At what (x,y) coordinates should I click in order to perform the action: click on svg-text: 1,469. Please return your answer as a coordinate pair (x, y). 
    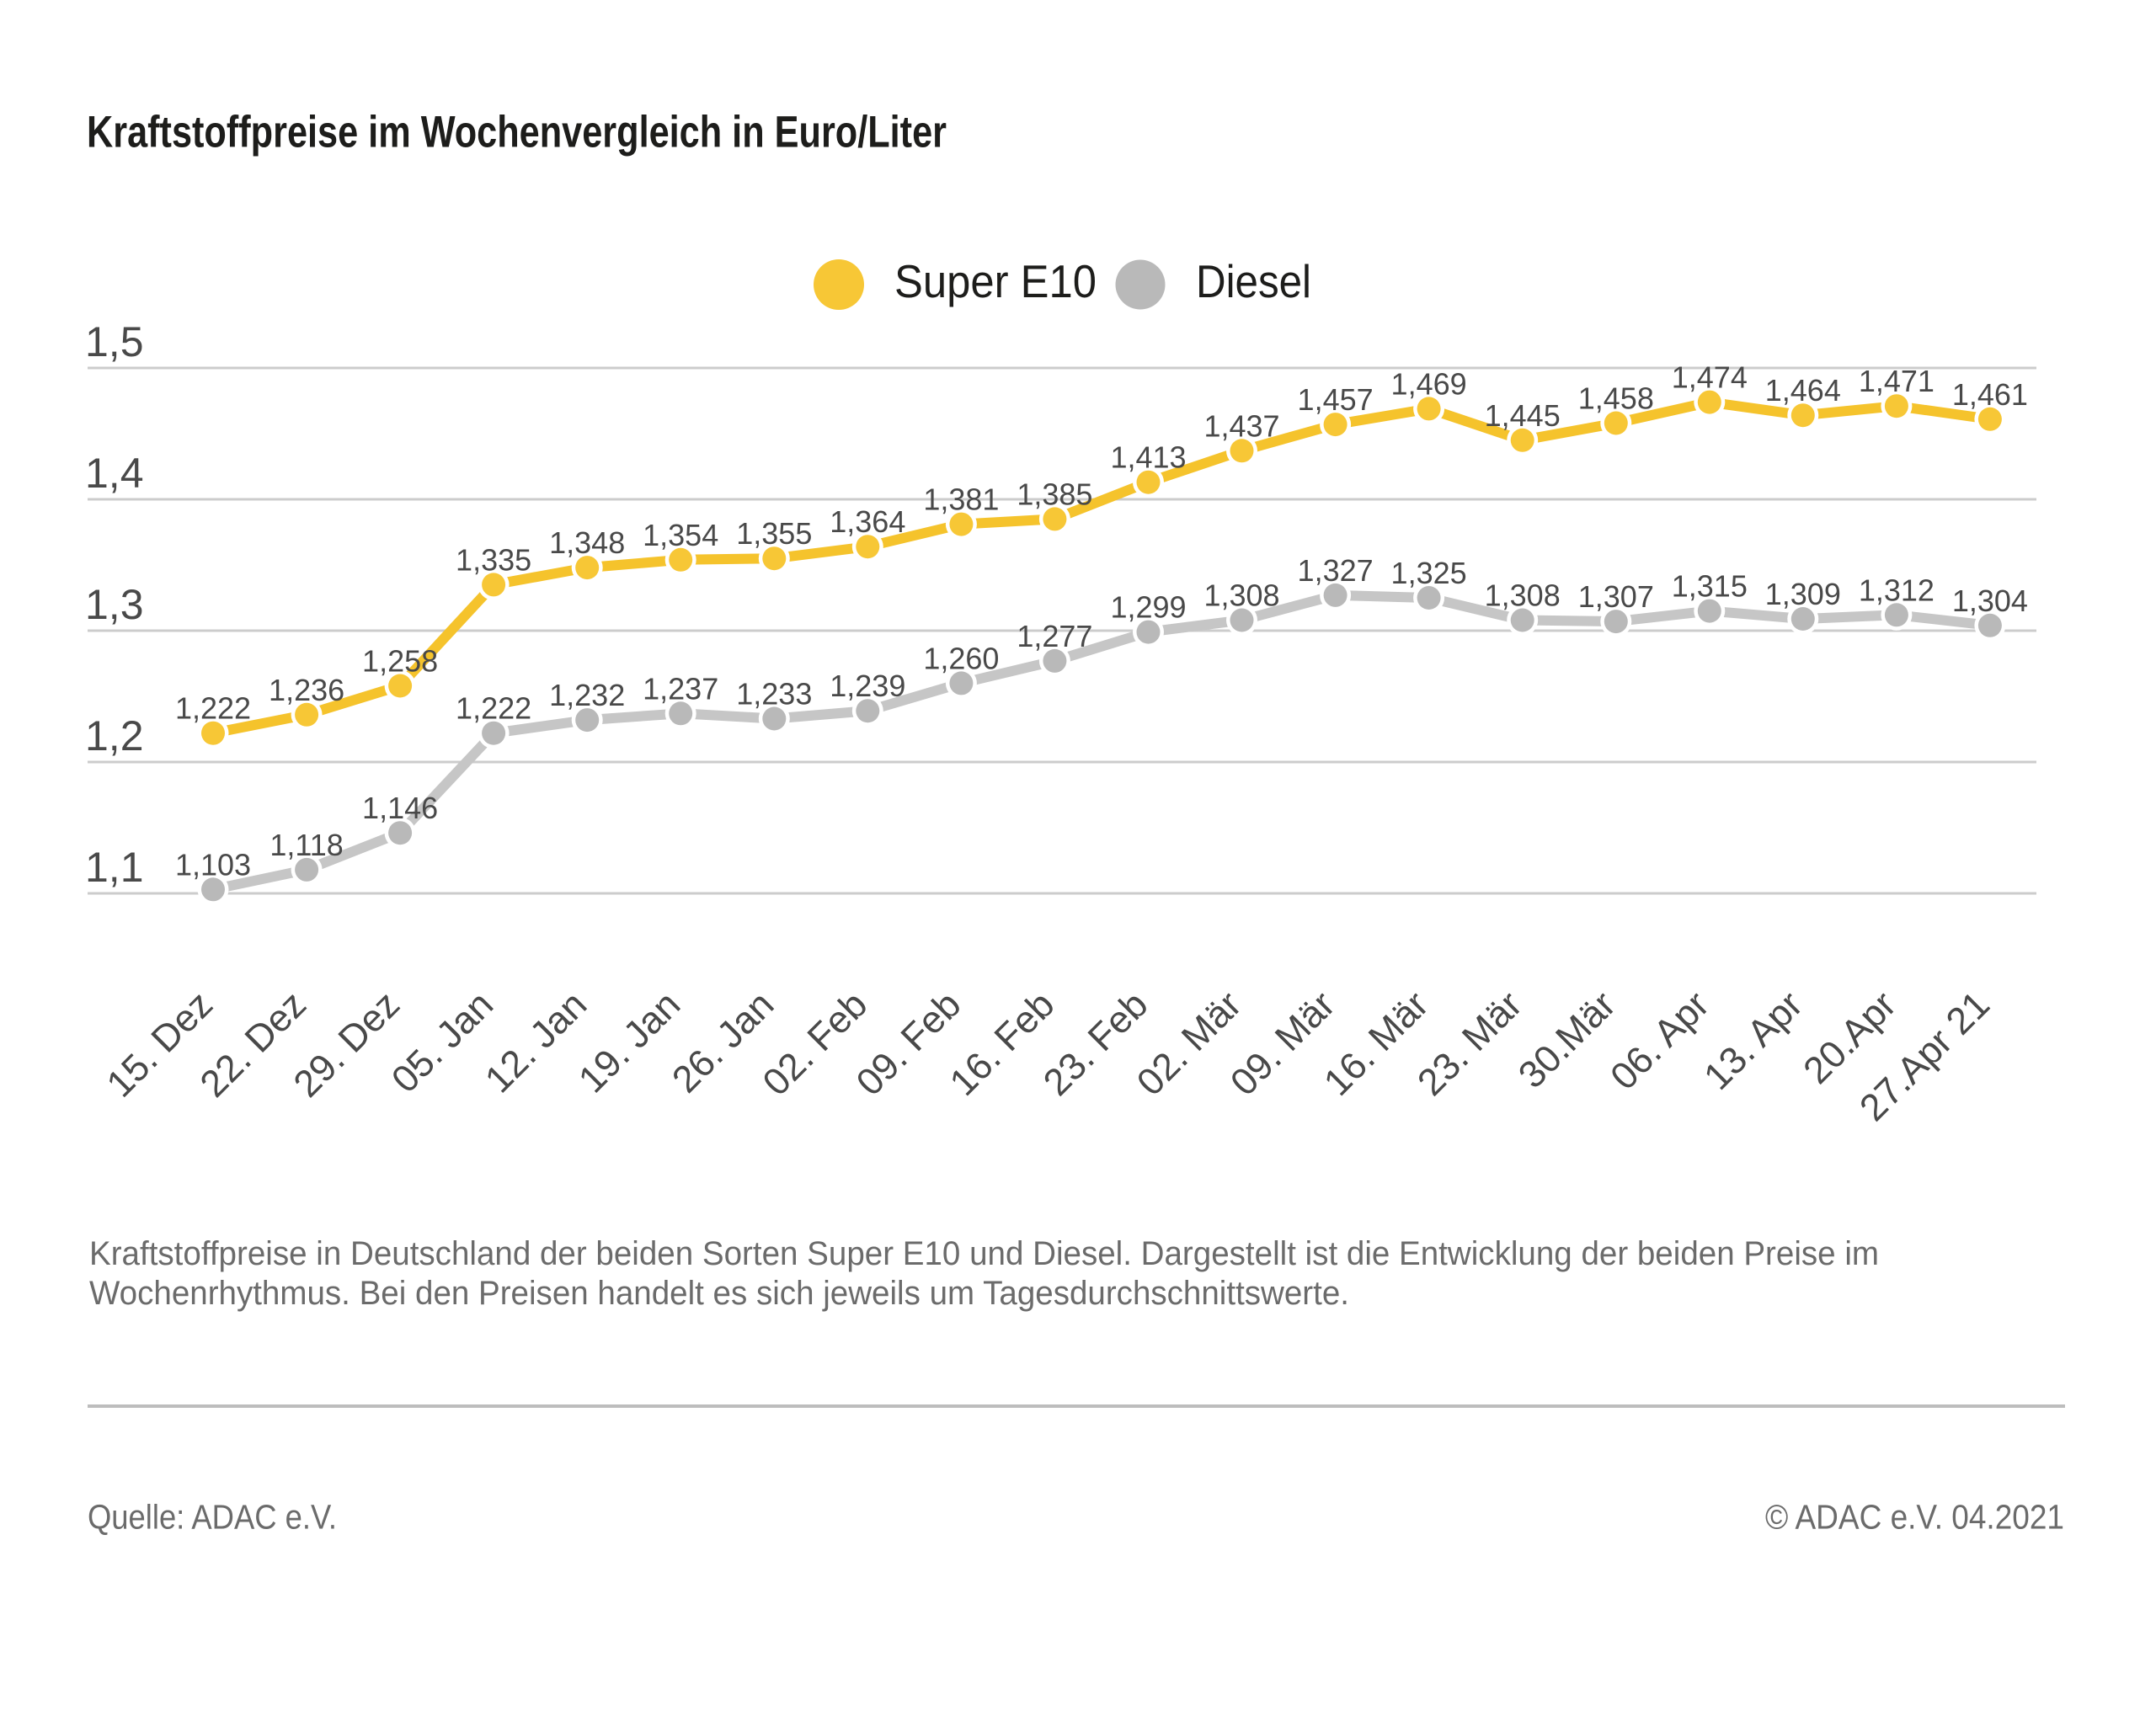
    Looking at the image, I should click on (1429, 383).